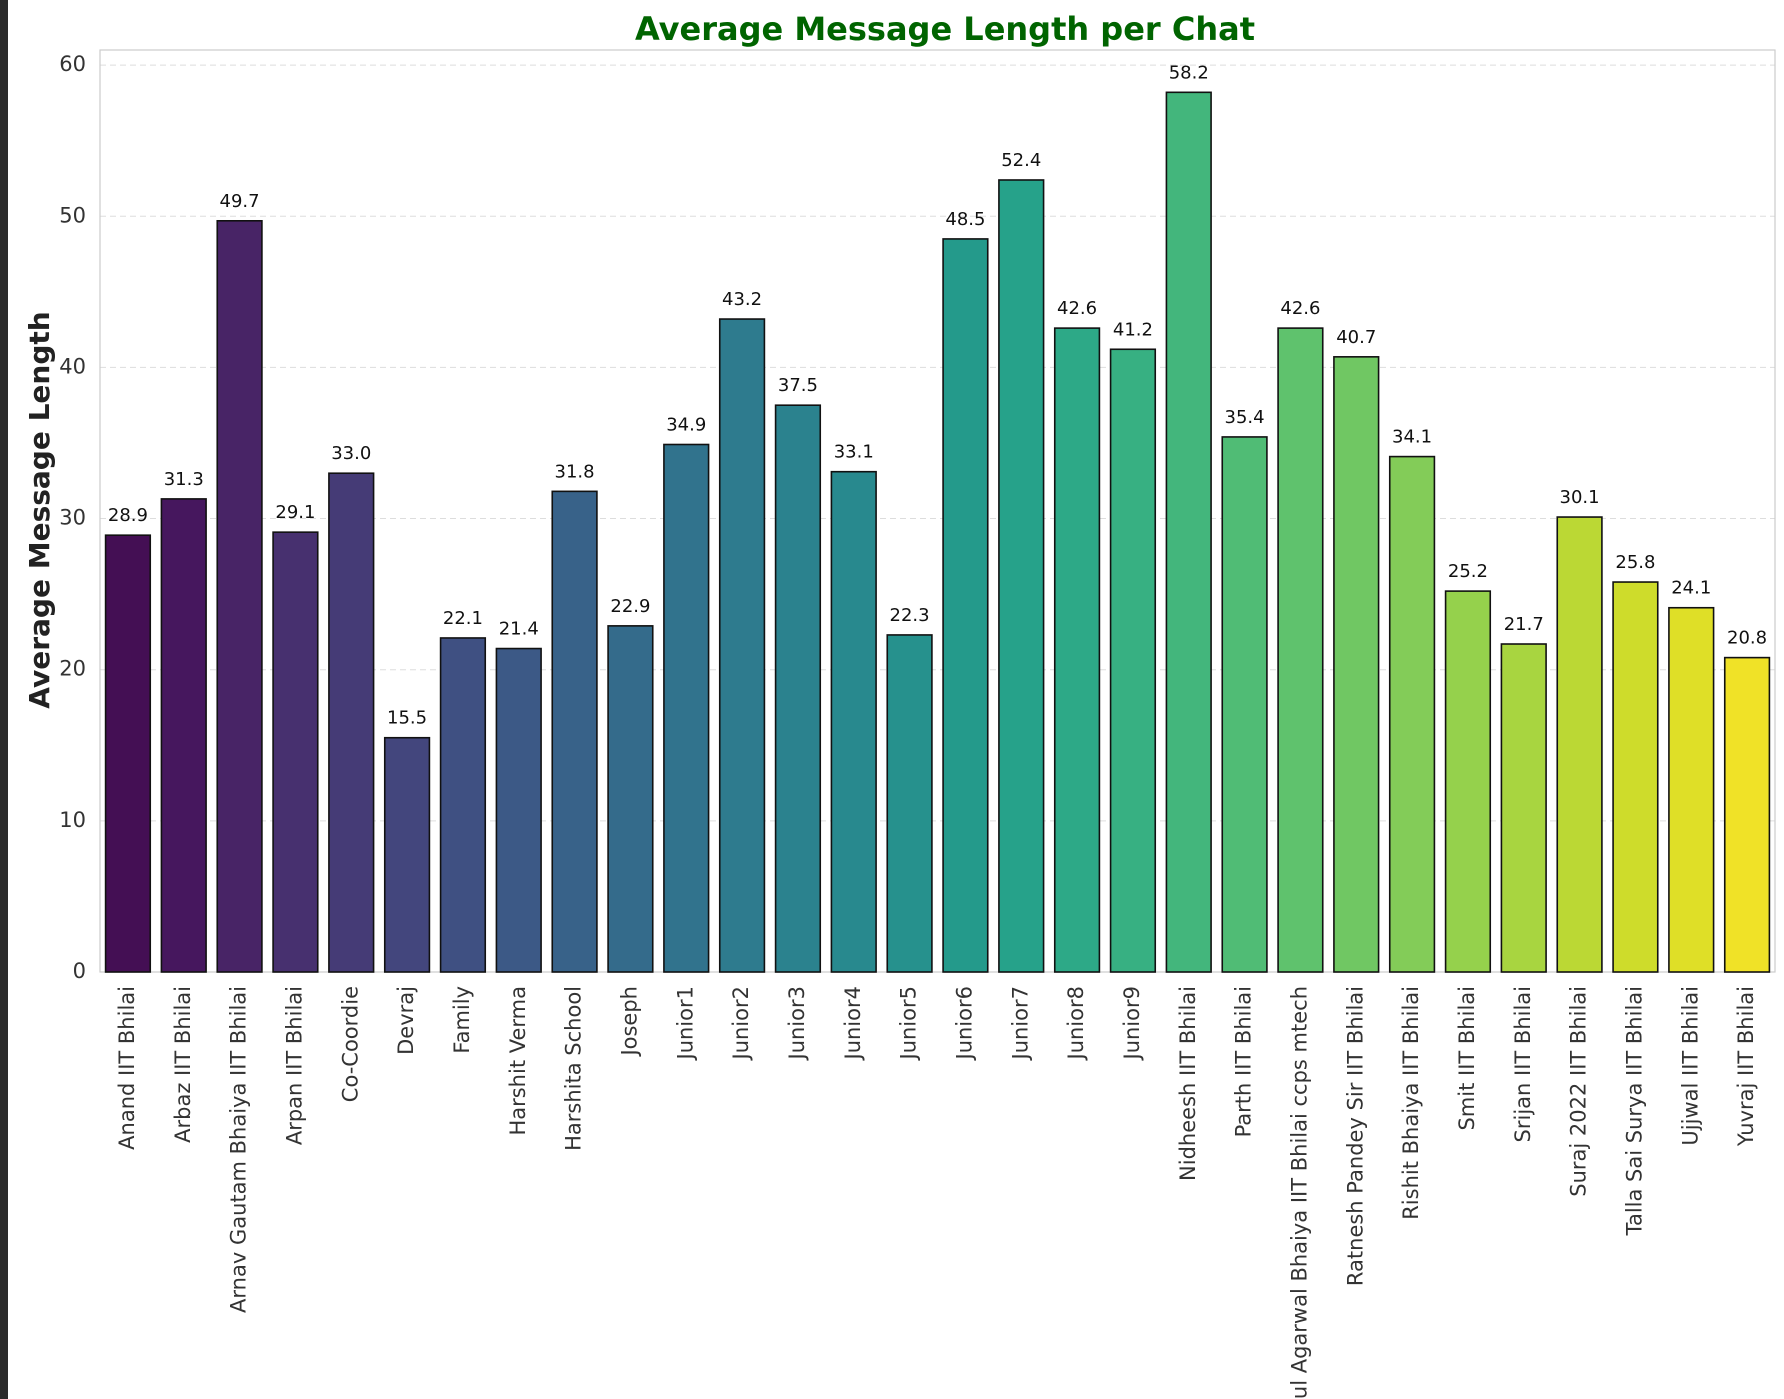  What do you see at coordinates (1634, 1111) in the screenshot?
I see `x-tick-label: Talla Sai Surya IIT Bhilai` at bounding box center [1634, 1111].